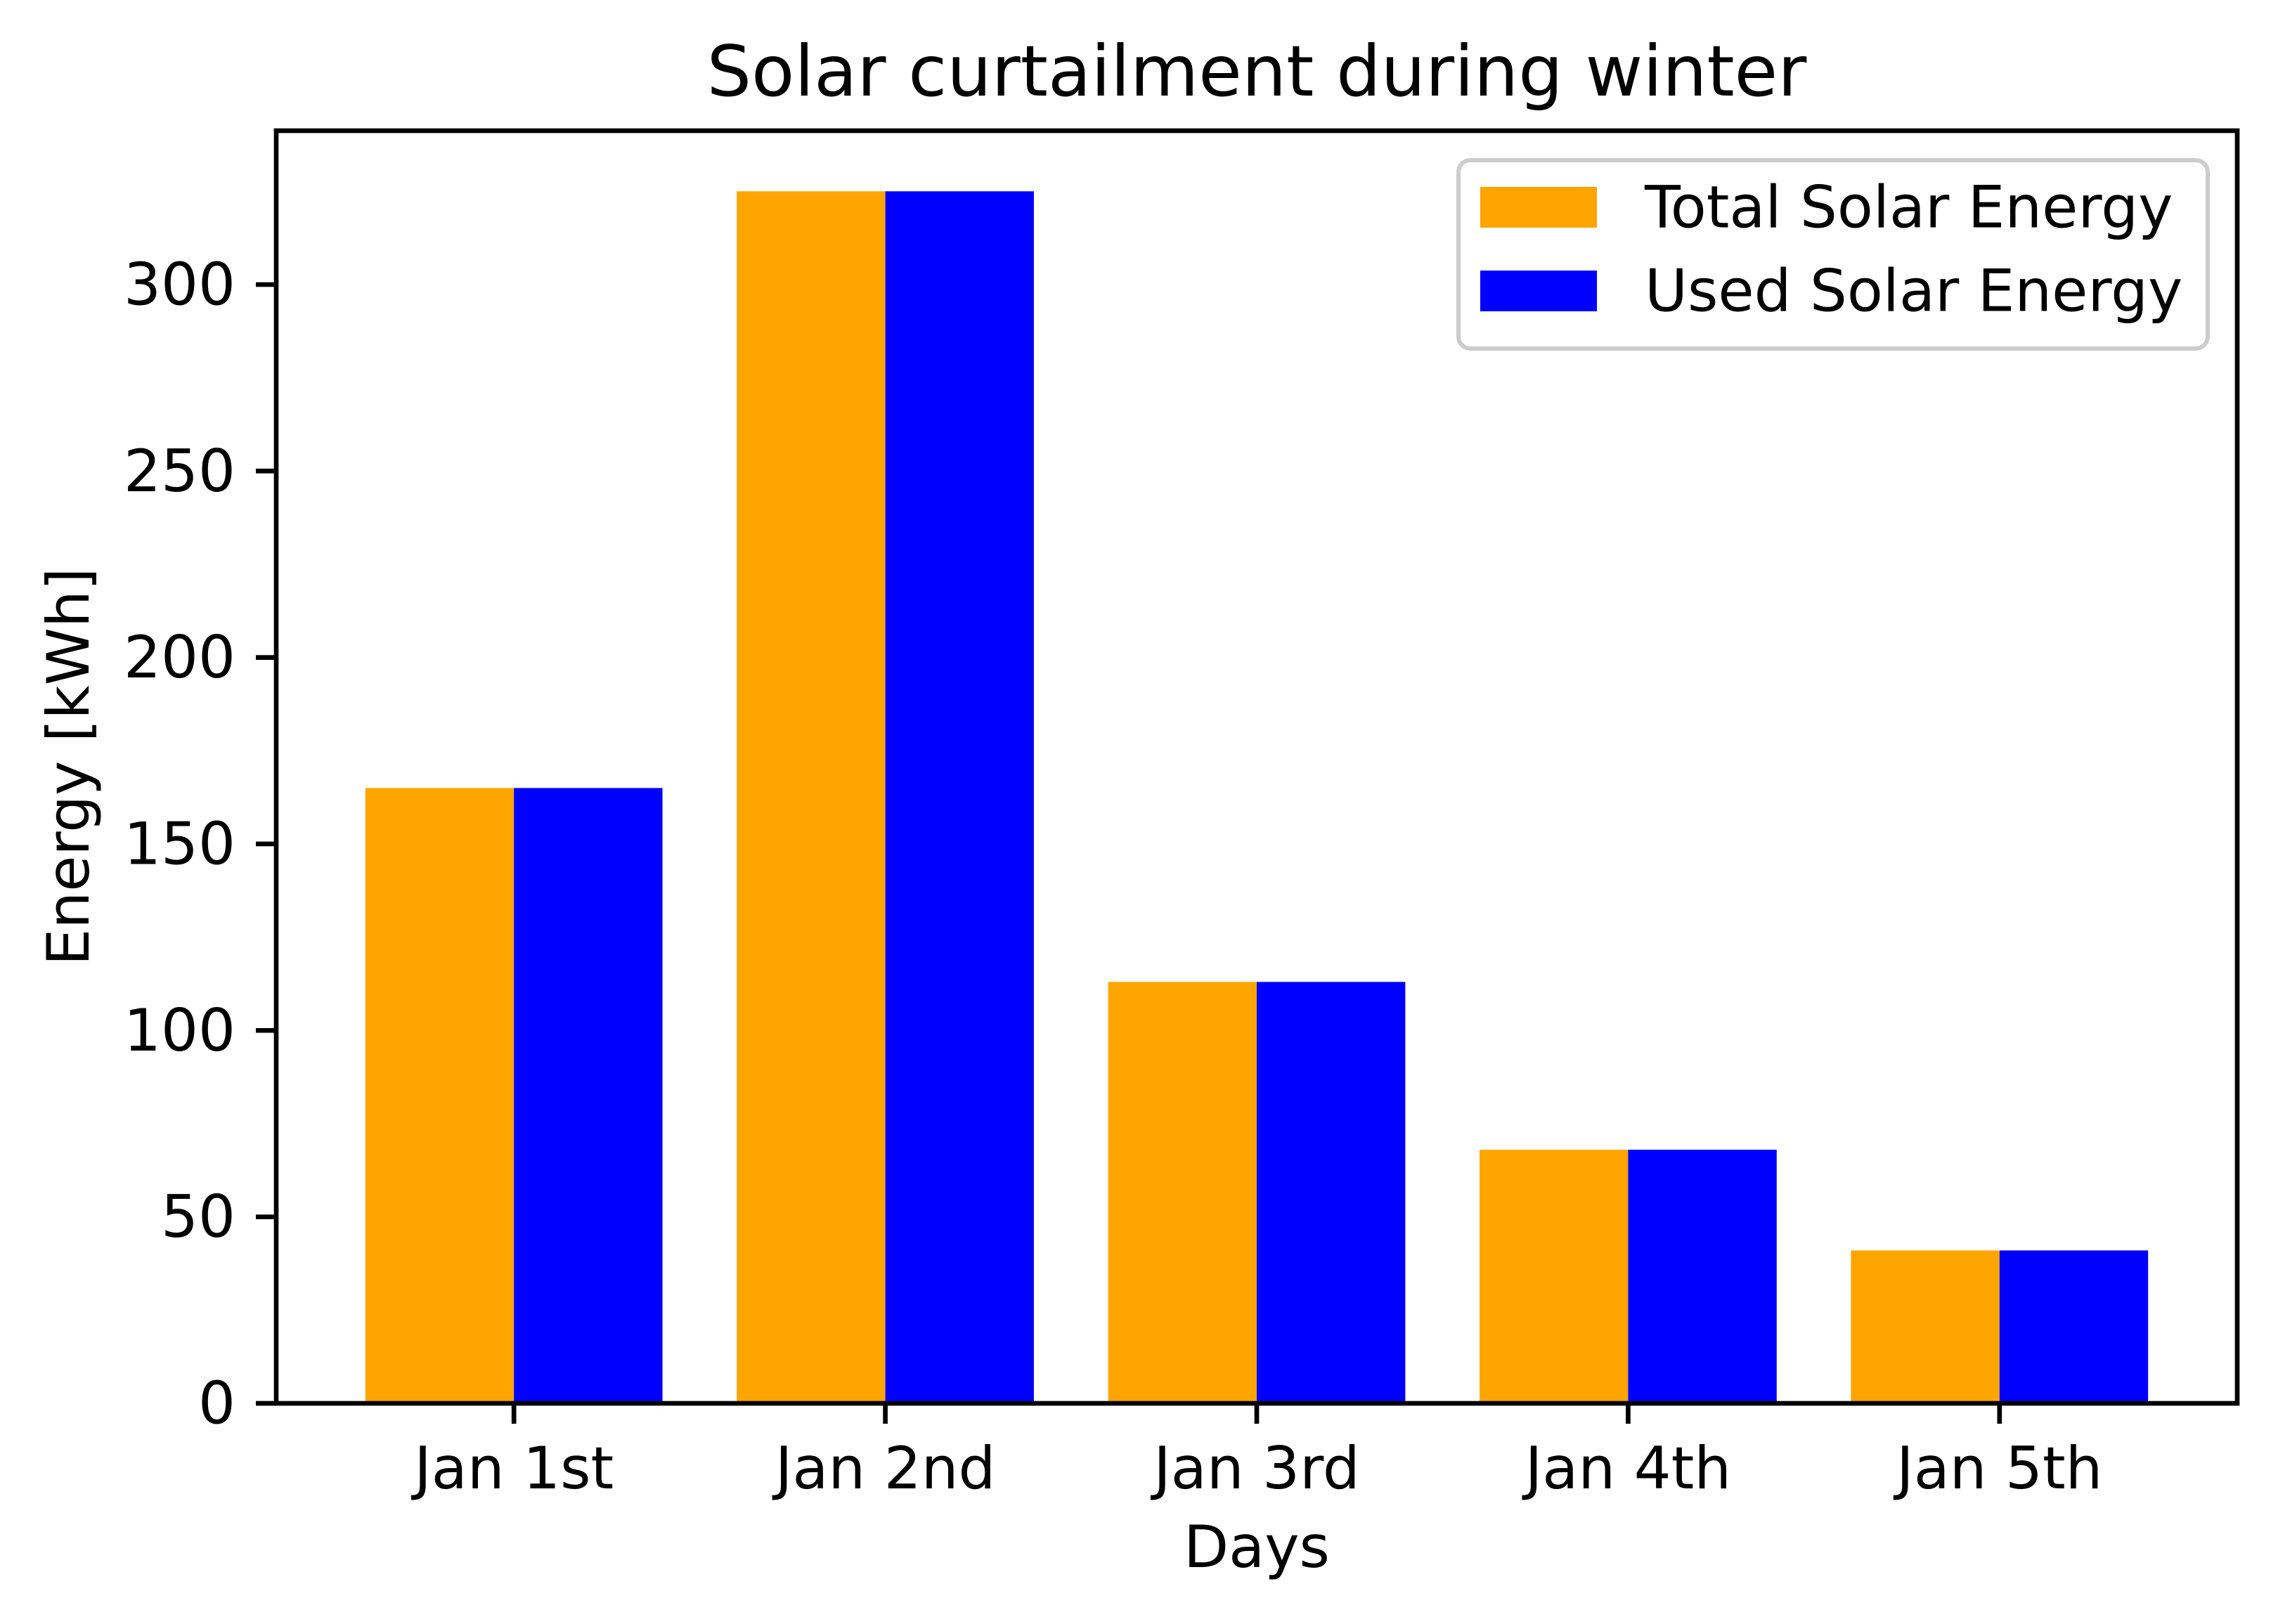 This screenshot has height=1624, width=2278. What do you see at coordinates (179, 844) in the screenshot?
I see `y-tick-label: 150` at bounding box center [179, 844].